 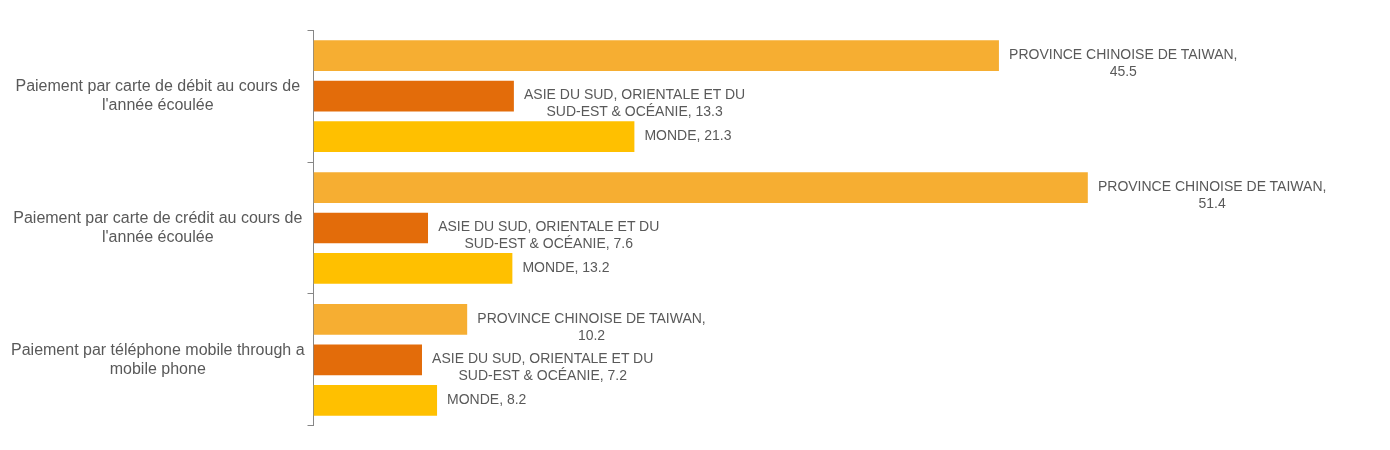 What do you see at coordinates (543, 367) in the screenshot?
I see `data-label: ASIE DU SUD, ORIENTALE ET DU SUD-EST & OCÉANIE, 7.2` at bounding box center [543, 367].